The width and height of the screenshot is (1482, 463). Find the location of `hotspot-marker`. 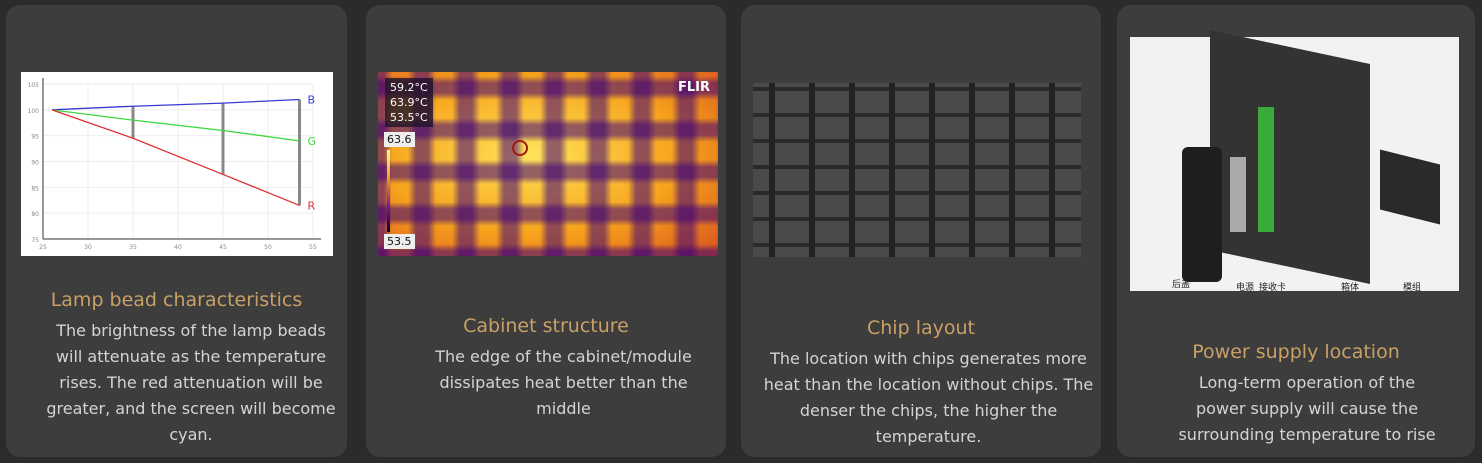

hotspot-marker is located at coordinates (520, 148).